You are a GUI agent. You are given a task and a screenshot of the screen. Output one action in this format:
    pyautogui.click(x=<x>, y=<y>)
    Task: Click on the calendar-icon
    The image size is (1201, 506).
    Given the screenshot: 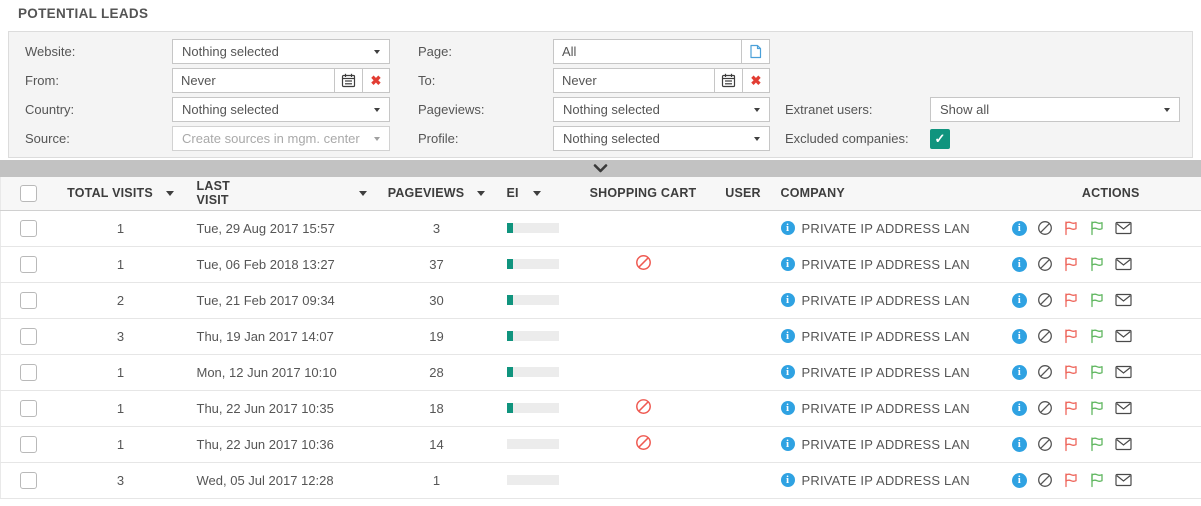 What is the action you would take?
    pyautogui.click(x=348, y=80)
    